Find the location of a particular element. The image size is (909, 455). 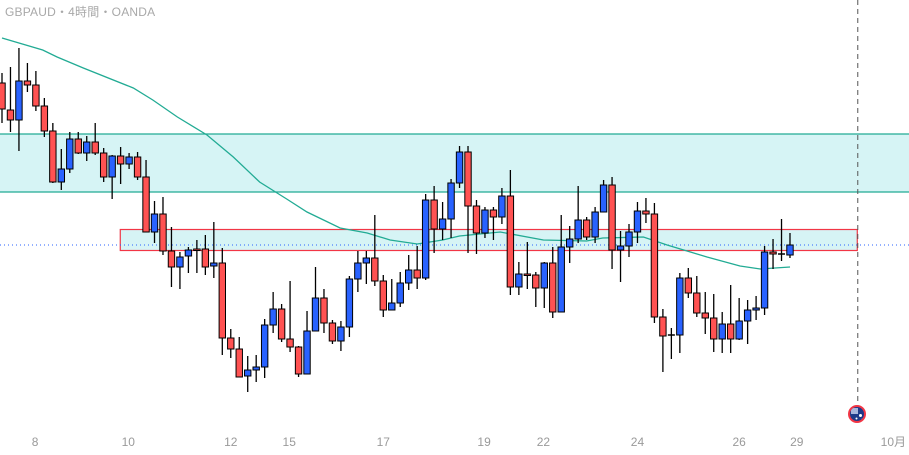

australia-flag-icon is located at coordinates (857, 414).